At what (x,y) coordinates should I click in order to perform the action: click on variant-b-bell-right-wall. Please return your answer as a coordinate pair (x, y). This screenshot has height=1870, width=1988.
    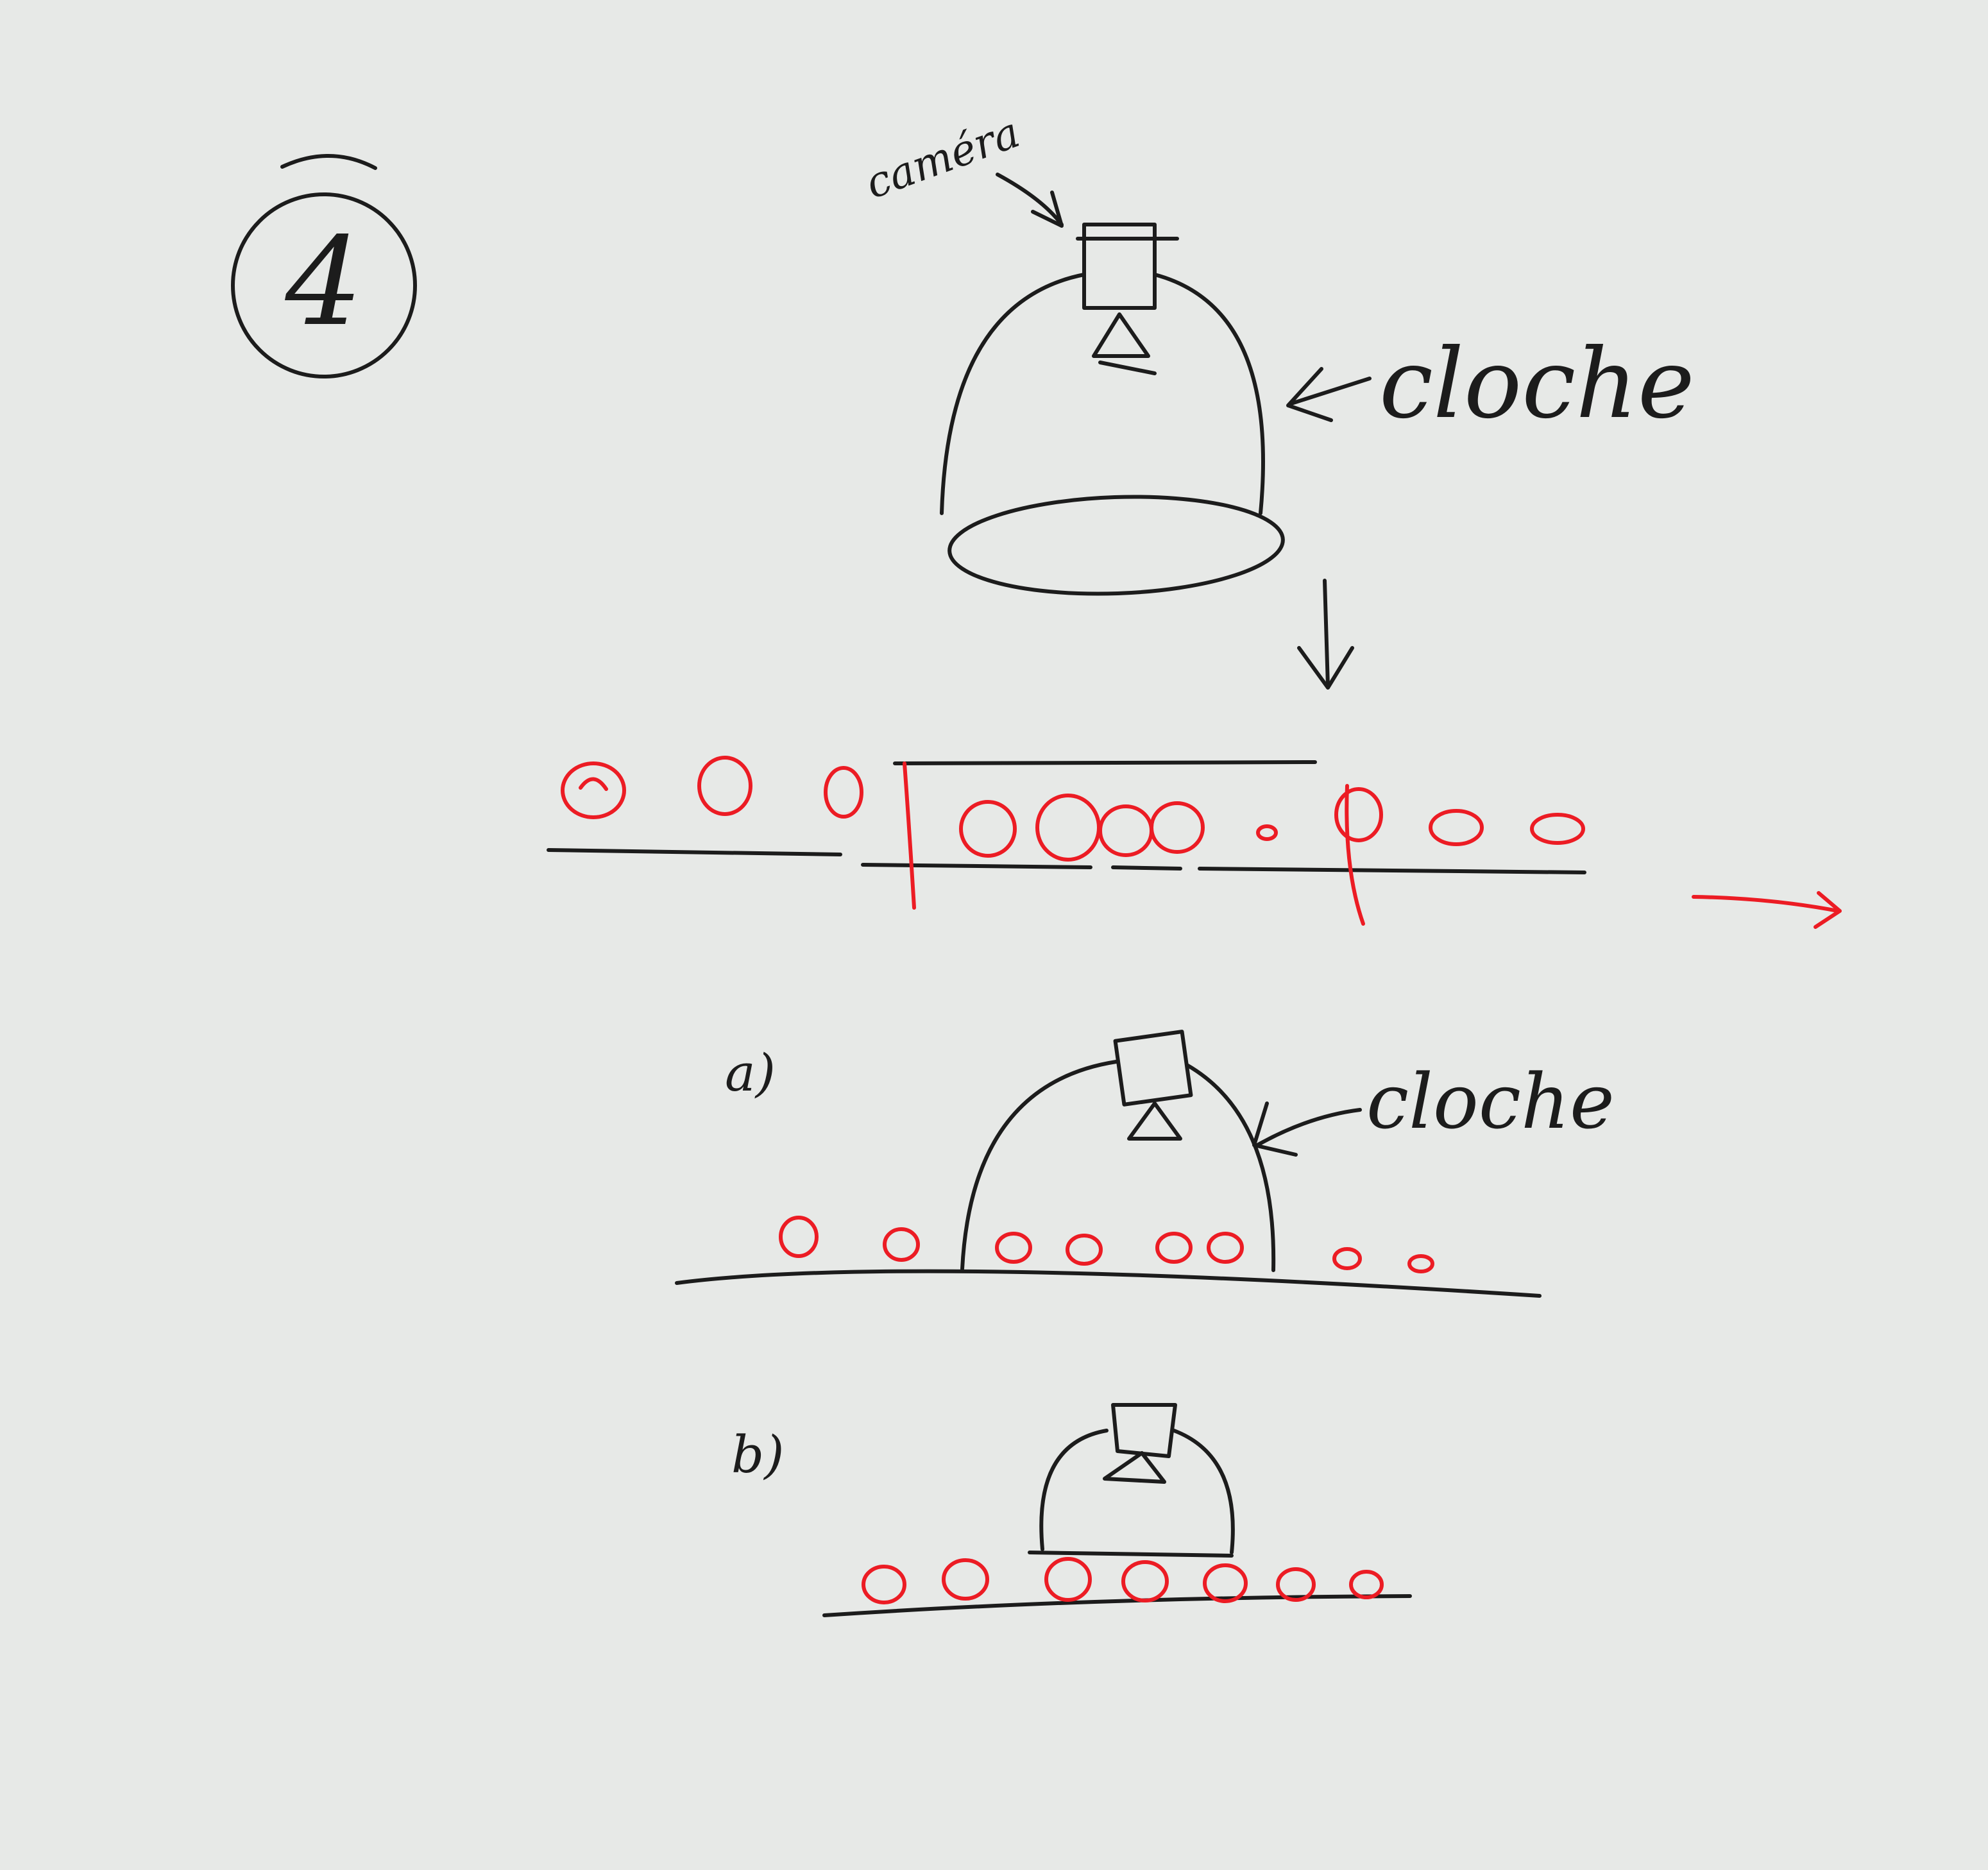
    Looking at the image, I should click on (1203, 1491).